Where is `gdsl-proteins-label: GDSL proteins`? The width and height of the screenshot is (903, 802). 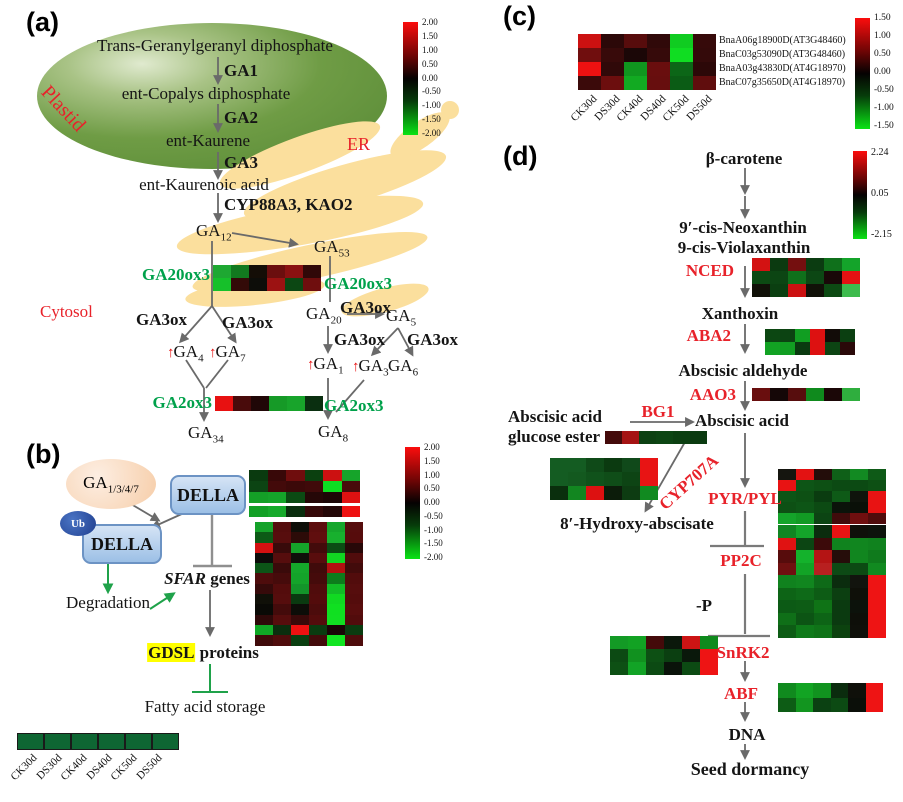
gdsl-proteins-label: GDSL proteins is located at coordinates (203, 652).